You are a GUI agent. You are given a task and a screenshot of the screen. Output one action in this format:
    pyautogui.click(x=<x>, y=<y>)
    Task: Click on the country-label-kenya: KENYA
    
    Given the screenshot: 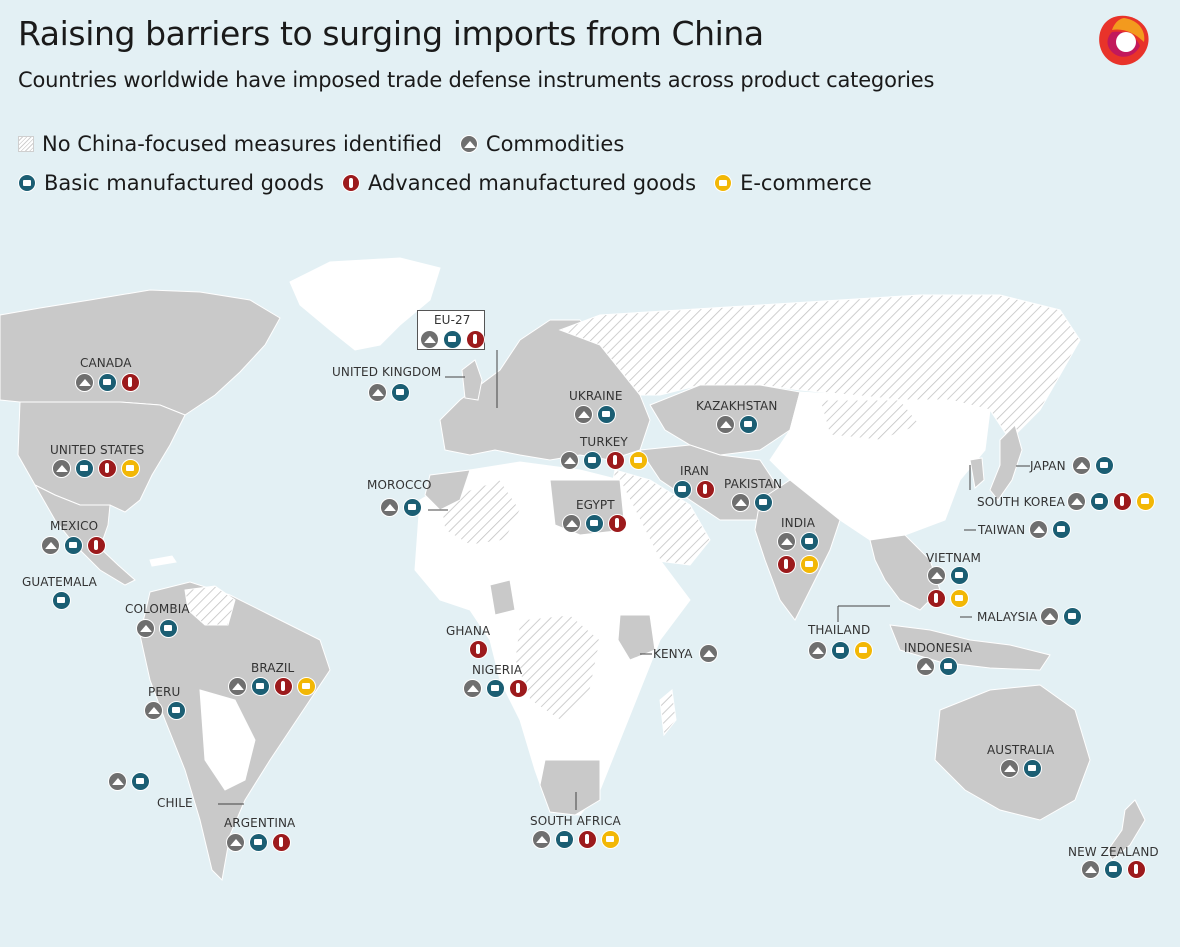 What is the action you would take?
    pyautogui.click(x=673, y=654)
    